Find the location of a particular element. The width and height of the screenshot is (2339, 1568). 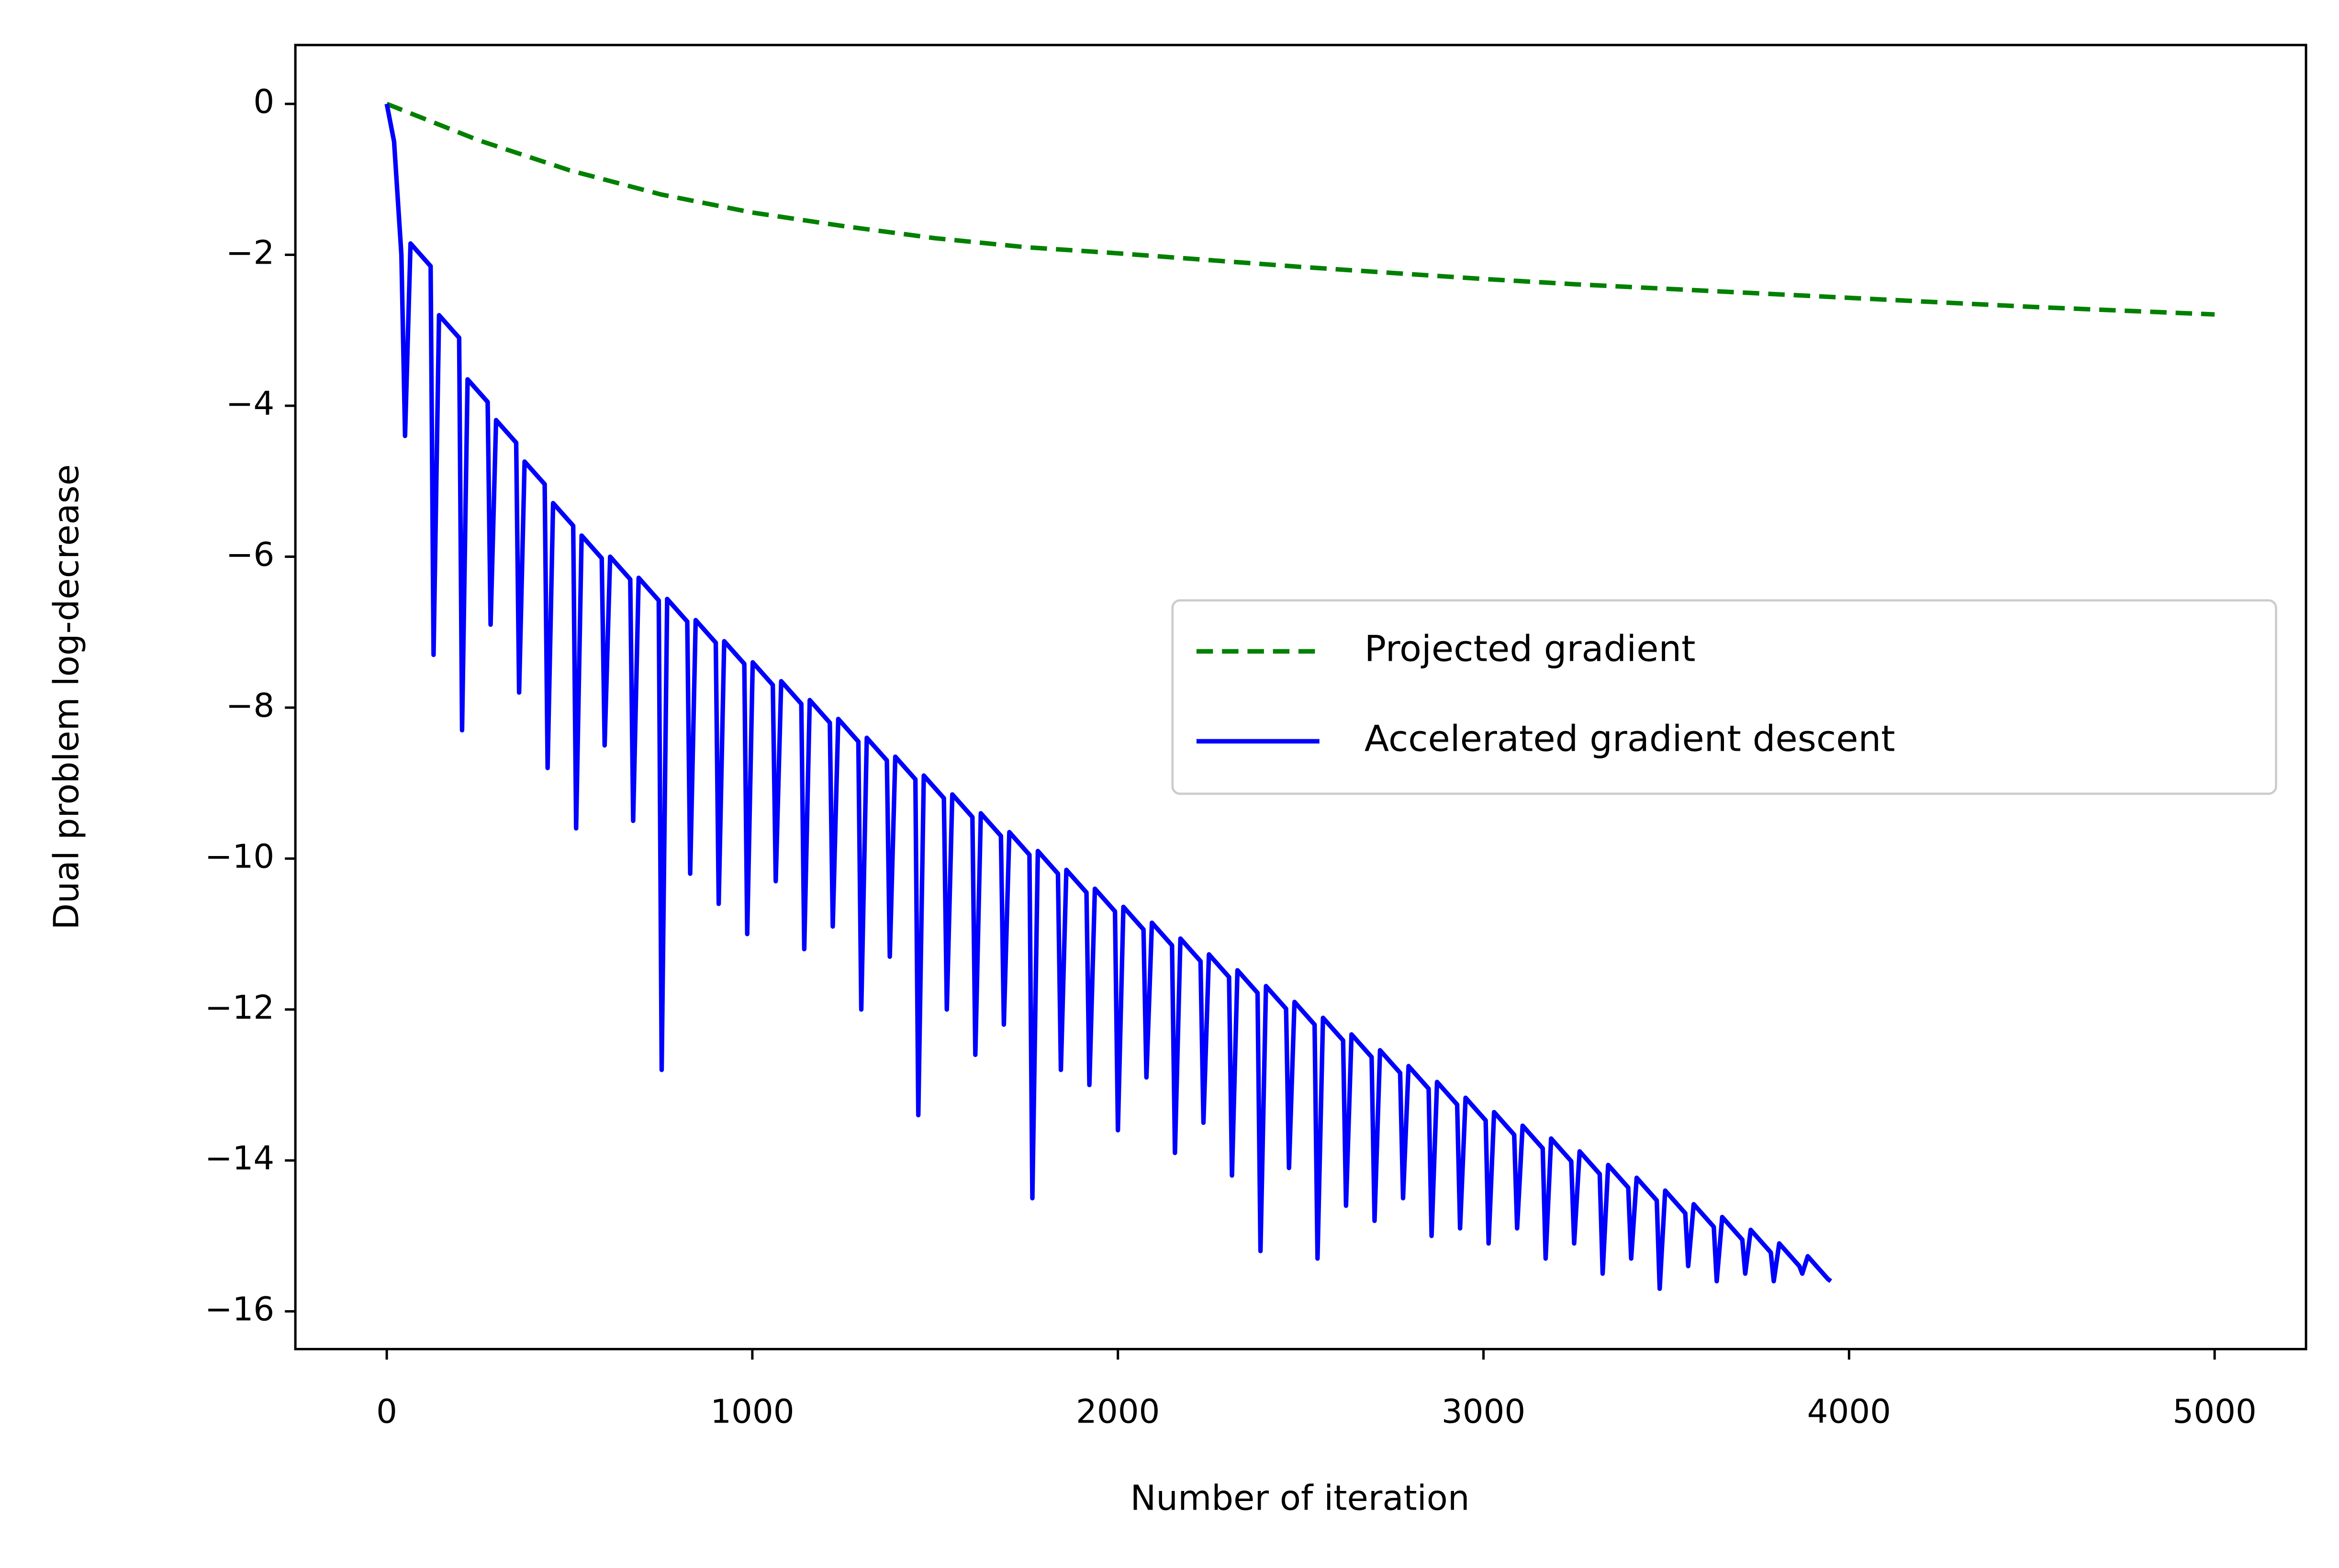

y-tick-label: 0 is located at coordinates (264, 102).